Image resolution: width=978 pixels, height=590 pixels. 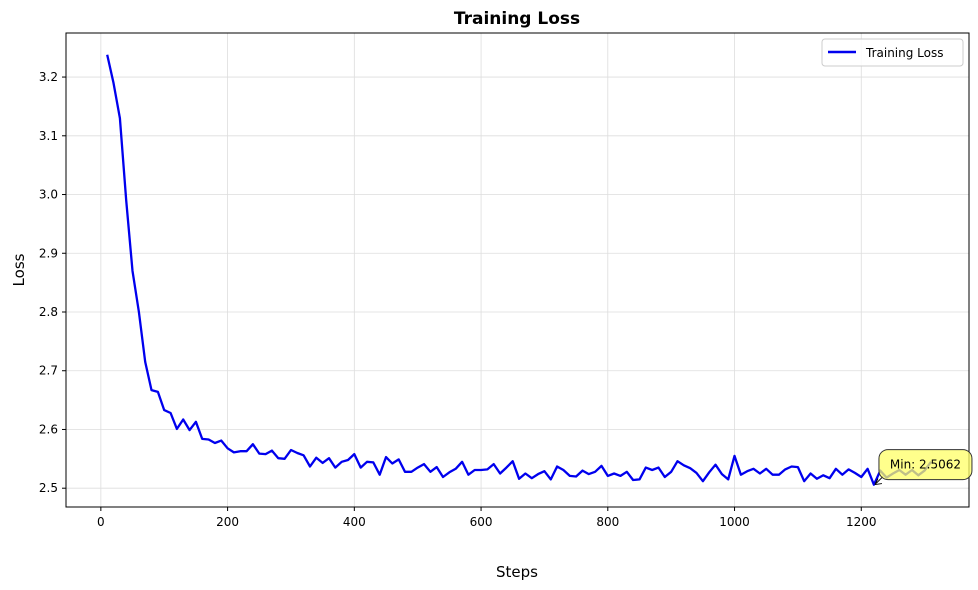 What do you see at coordinates (517, 19) in the screenshot?
I see `chart-title: Training Loss` at bounding box center [517, 19].